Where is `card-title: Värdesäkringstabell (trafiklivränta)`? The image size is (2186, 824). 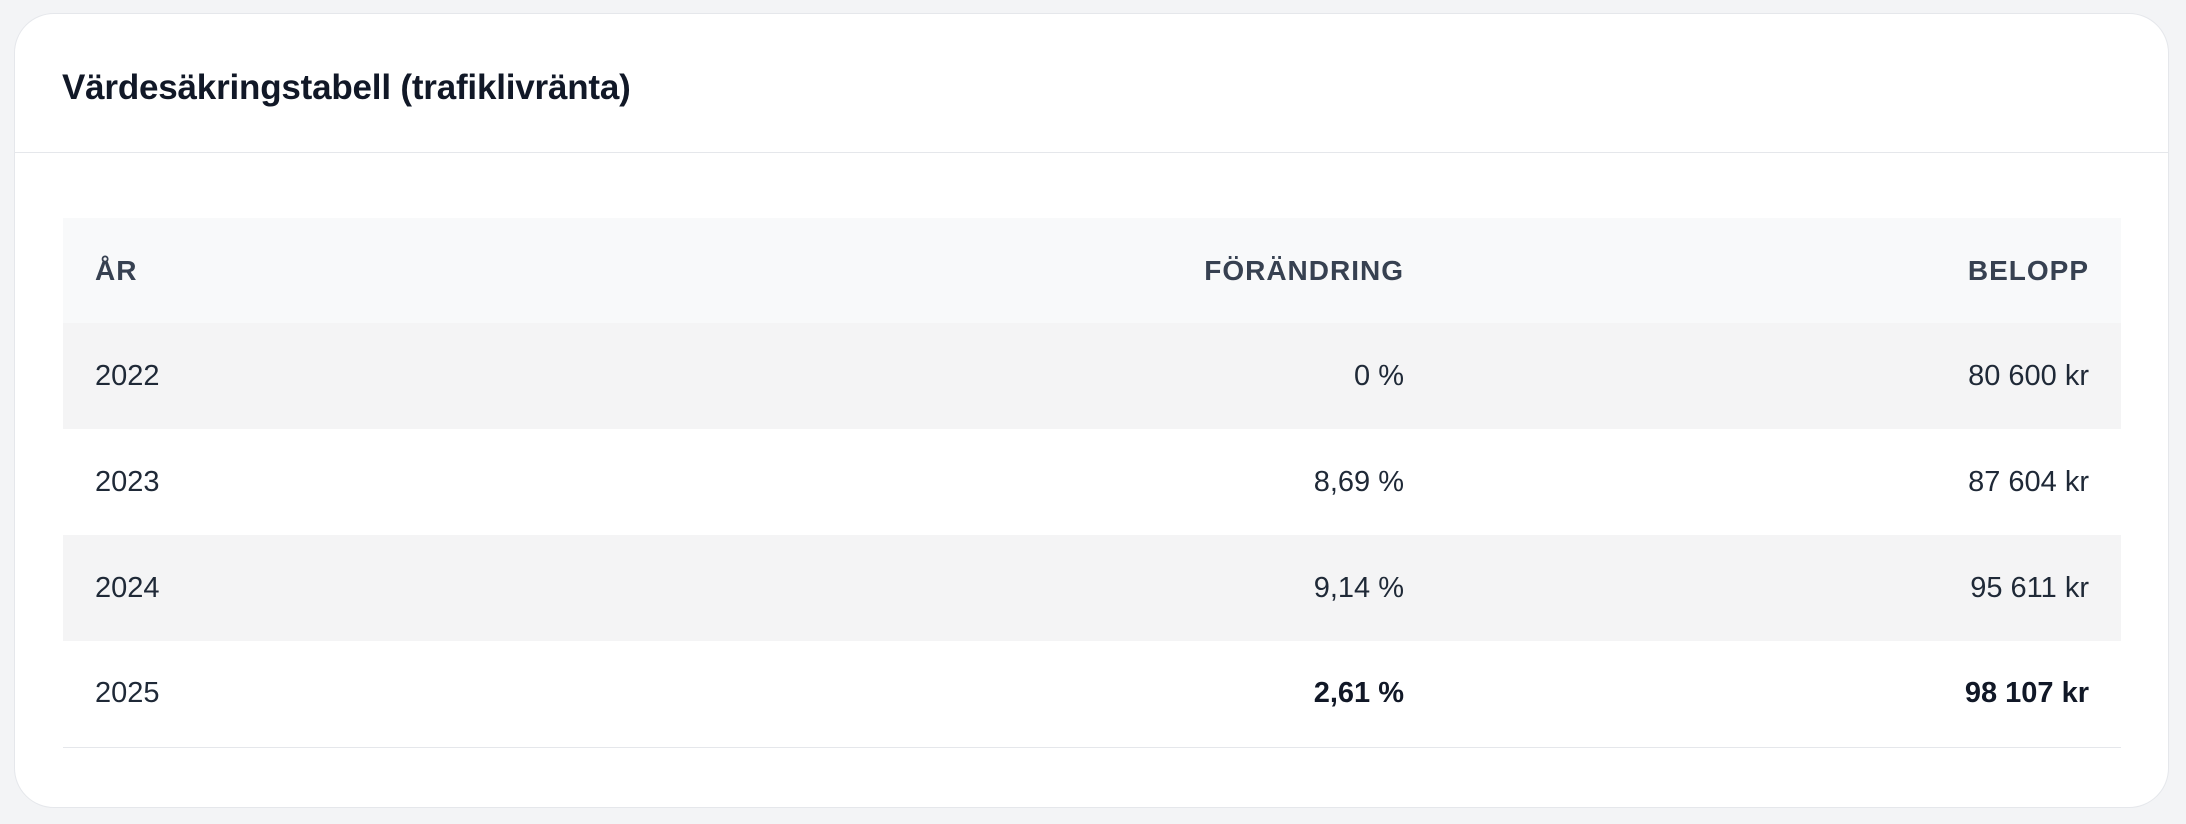 card-title: Värdesäkringstabell (trafiklivränta) is located at coordinates (346, 87).